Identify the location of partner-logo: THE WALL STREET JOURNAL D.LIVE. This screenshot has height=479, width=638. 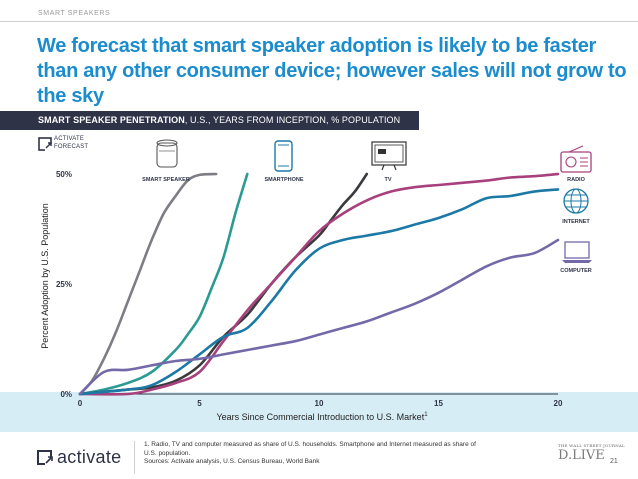
(591, 457).